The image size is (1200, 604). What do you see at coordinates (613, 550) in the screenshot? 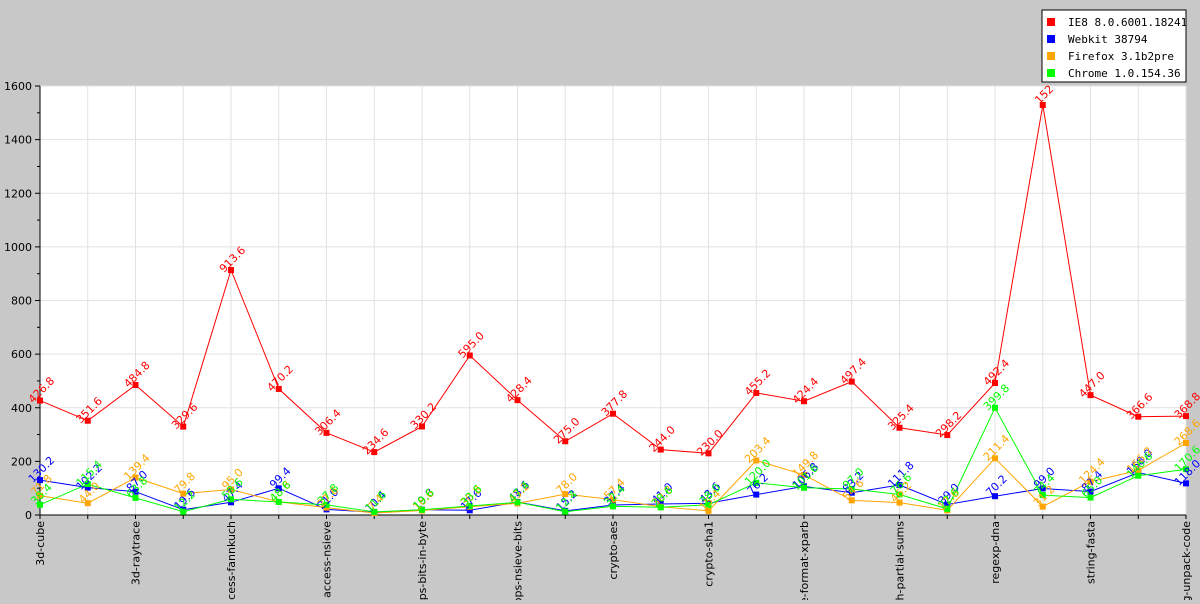
I see `x-category-label: crypto-aes` at bounding box center [613, 550].